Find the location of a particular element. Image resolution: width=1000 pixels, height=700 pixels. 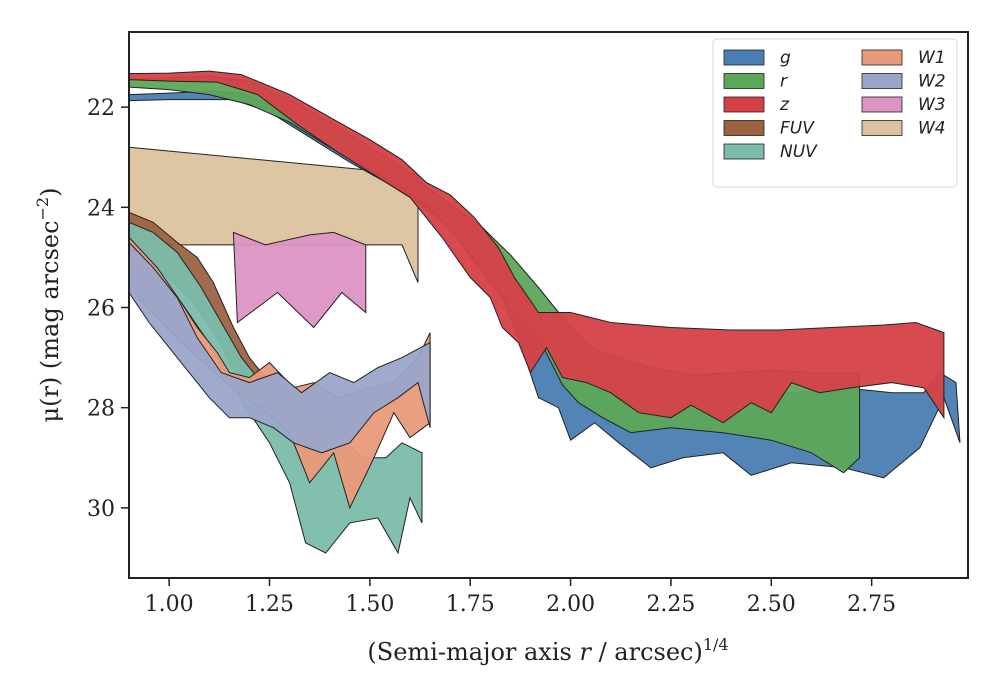

y-tick-label: 26 is located at coordinates (101, 309).